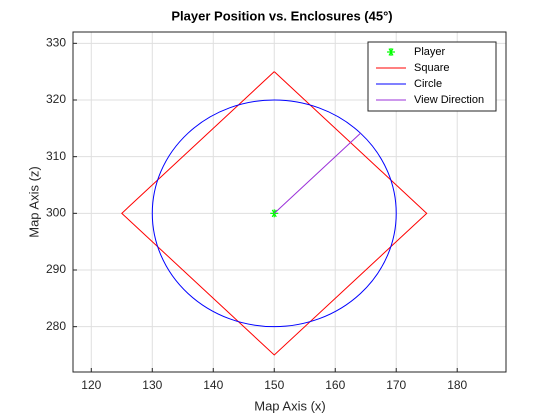 This screenshot has width=560, height=420. What do you see at coordinates (391, 52) in the screenshot?
I see `legend-marker` at bounding box center [391, 52].